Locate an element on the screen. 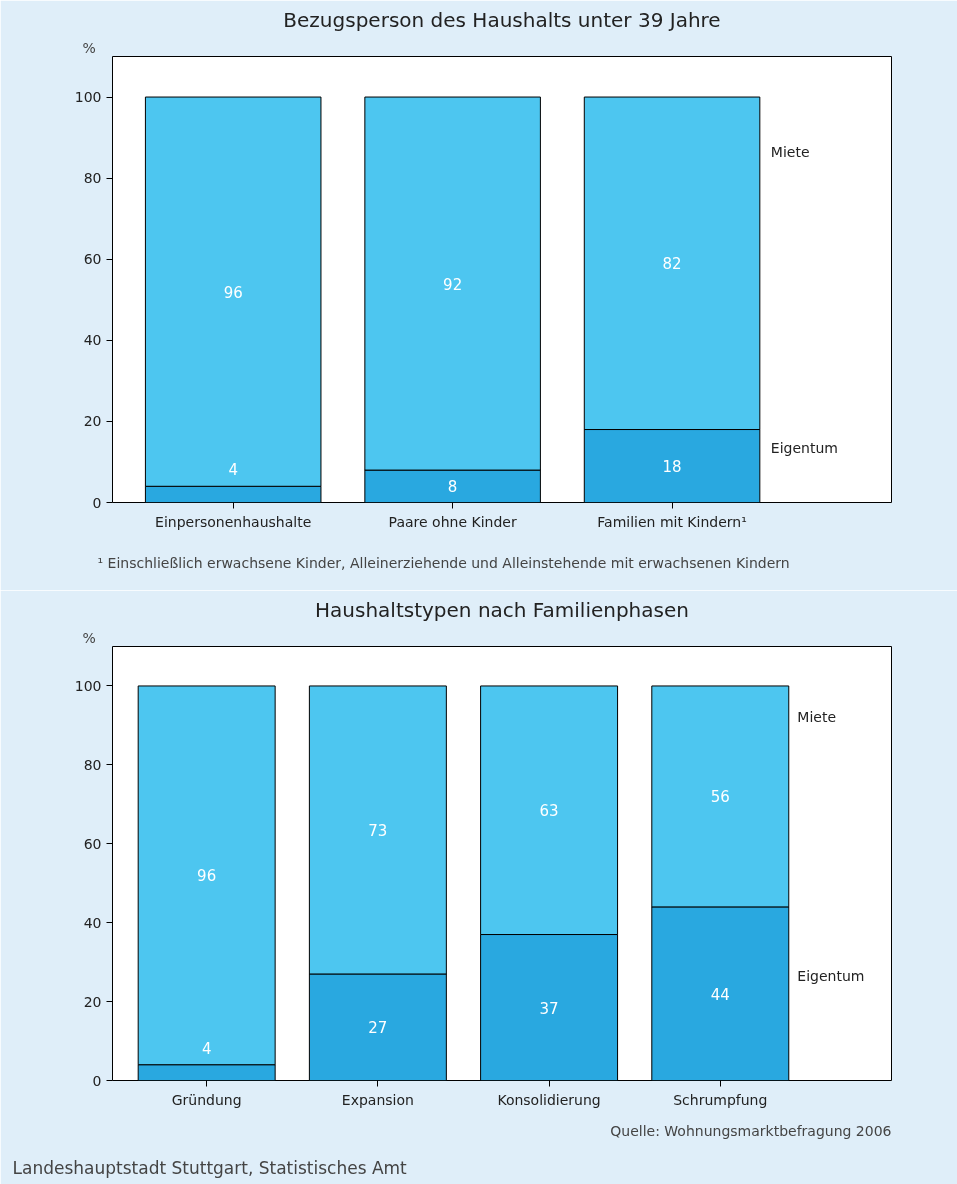  data-label: 37 is located at coordinates (549, 1008).